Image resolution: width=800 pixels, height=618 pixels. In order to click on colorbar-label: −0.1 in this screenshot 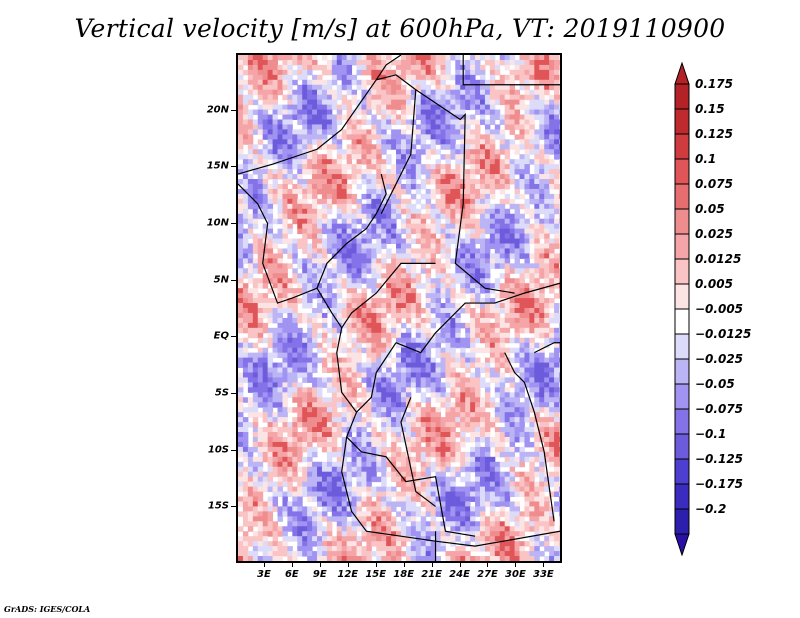, I will do `click(711, 434)`.